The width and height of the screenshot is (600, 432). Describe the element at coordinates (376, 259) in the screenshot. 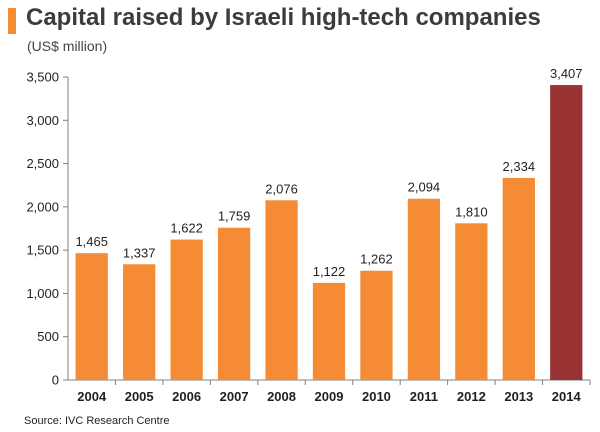

I see `data-label-2010: 1,262` at that location.